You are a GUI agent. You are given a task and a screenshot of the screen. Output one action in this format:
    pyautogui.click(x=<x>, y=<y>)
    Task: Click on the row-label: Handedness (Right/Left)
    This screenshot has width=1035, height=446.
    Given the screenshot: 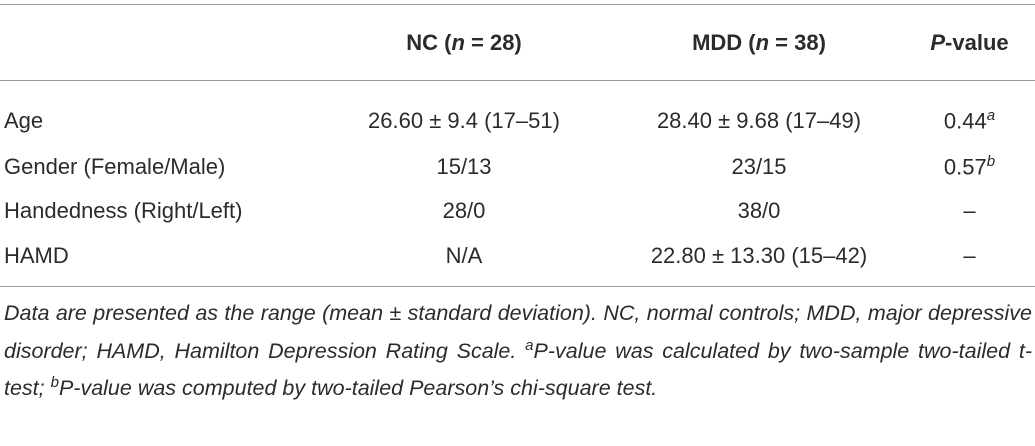 What is the action you would take?
    pyautogui.click(x=123, y=210)
    